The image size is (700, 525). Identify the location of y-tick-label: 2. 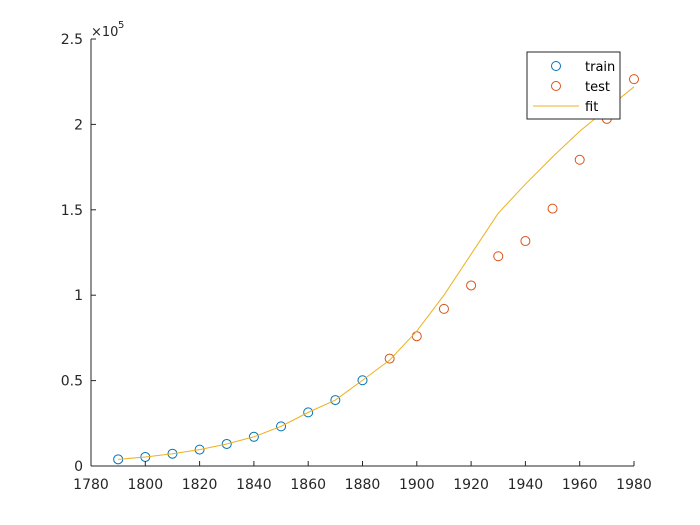
(78, 125).